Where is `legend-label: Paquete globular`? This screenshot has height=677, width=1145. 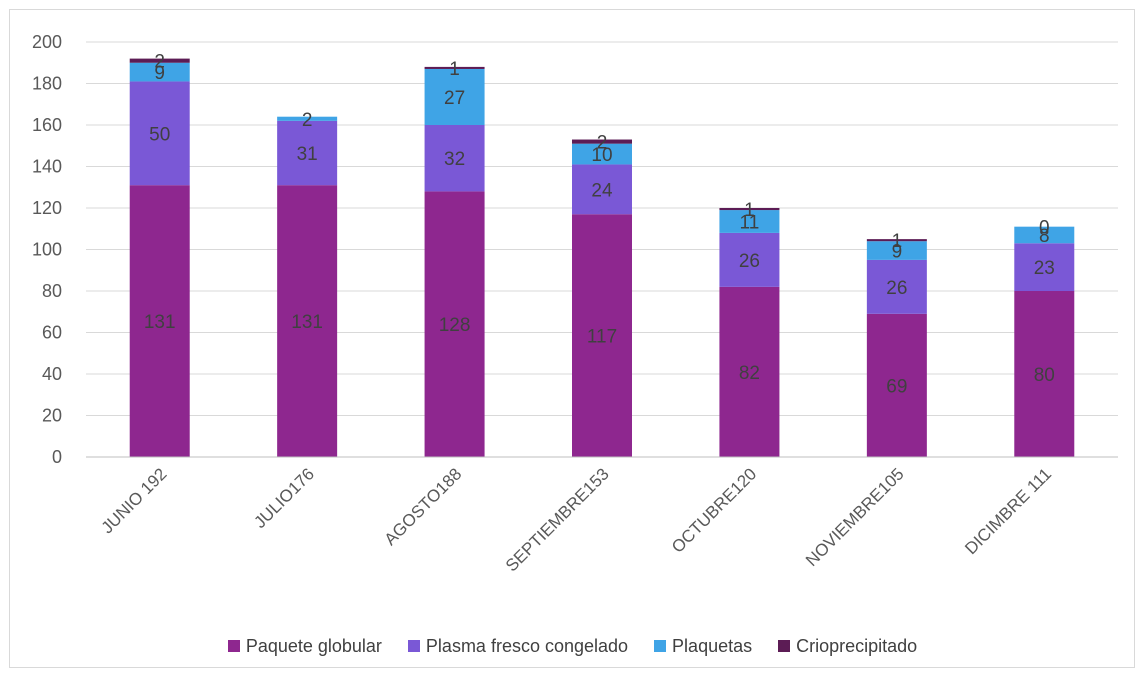
legend-label: Paquete globular is located at coordinates (313, 645).